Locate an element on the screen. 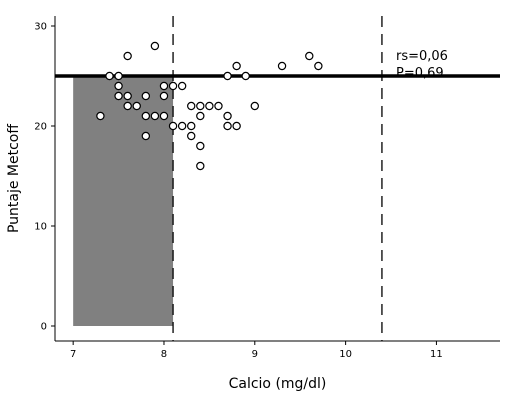 This screenshot has height=409, width=510. y-tick-label-20: 20 is located at coordinates (40, 127).